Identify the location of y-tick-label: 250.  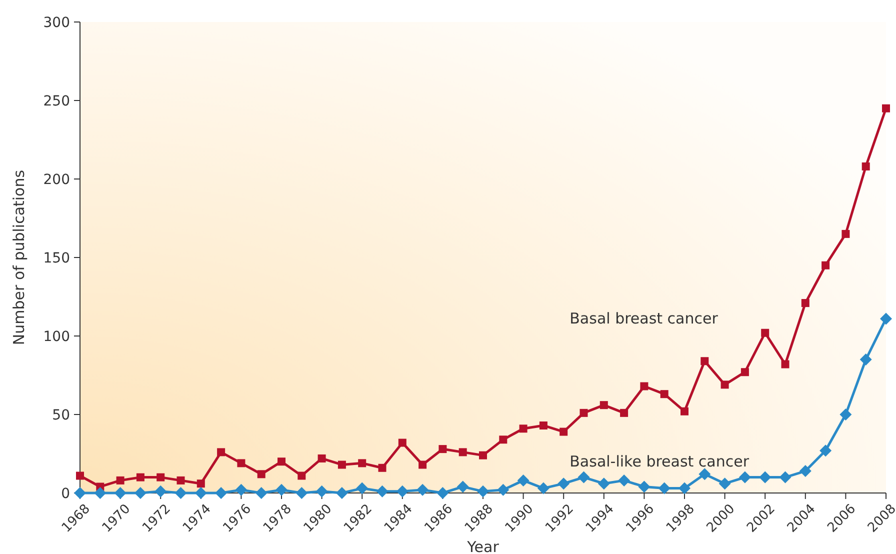
(56, 101).